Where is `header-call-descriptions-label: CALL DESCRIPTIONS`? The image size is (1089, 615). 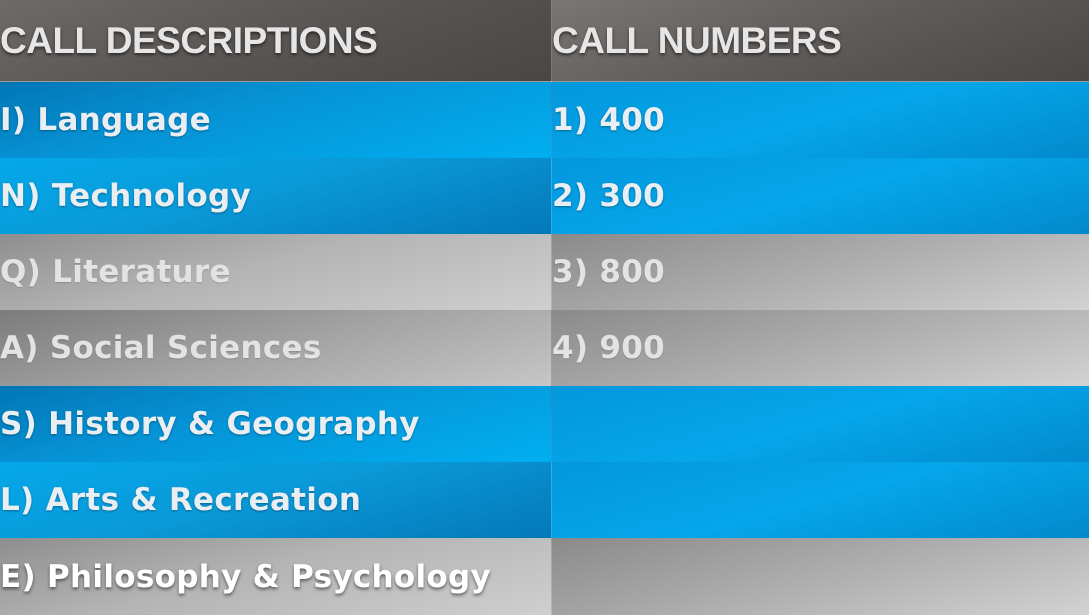
header-call-descriptions-label: CALL DESCRIPTIONS is located at coordinates (189, 40).